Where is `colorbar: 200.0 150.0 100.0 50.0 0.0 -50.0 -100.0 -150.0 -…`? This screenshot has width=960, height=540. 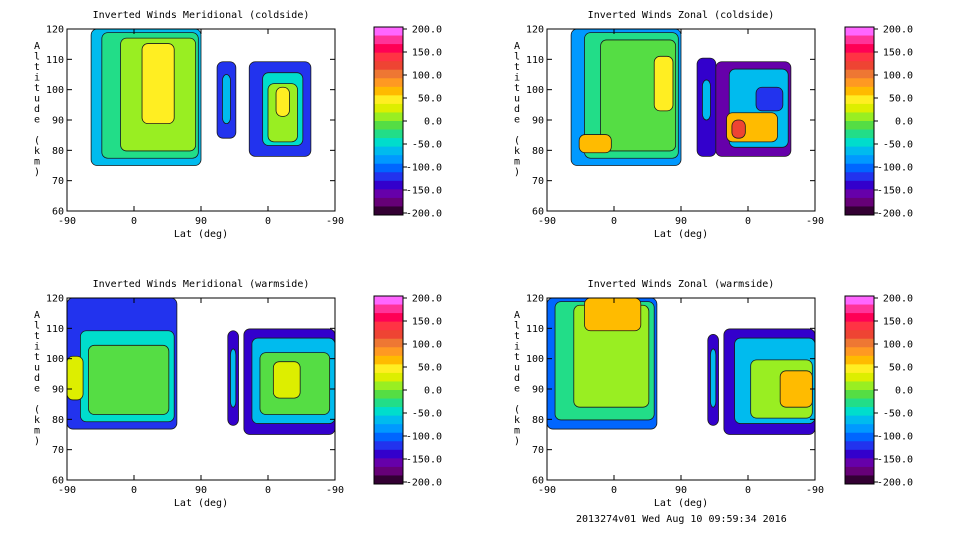
colorbar: 200.0 150.0 100.0 50.0 0.0 -50.0 -100.0 -150.0 -… is located at coordinates (878, 122).